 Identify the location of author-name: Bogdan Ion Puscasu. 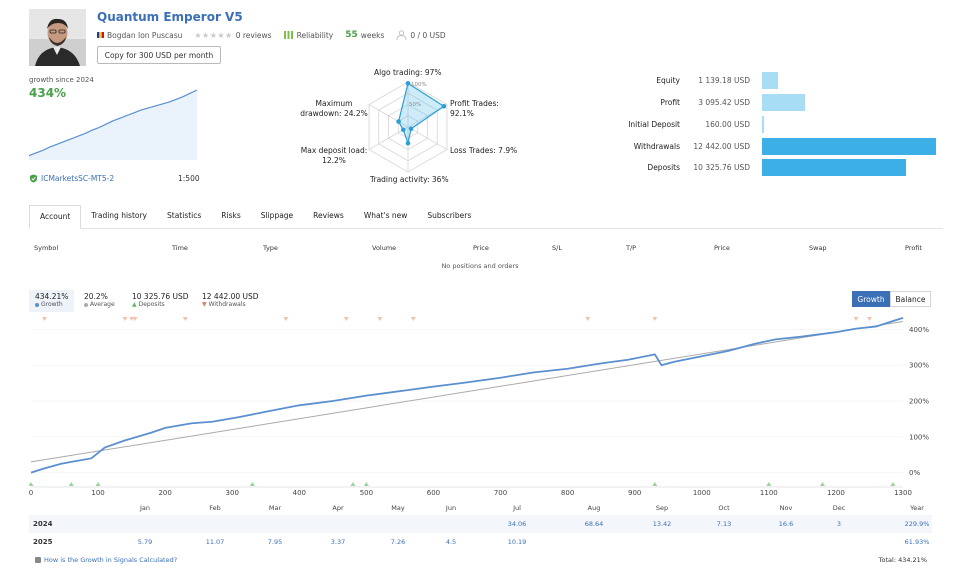
(145, 35).